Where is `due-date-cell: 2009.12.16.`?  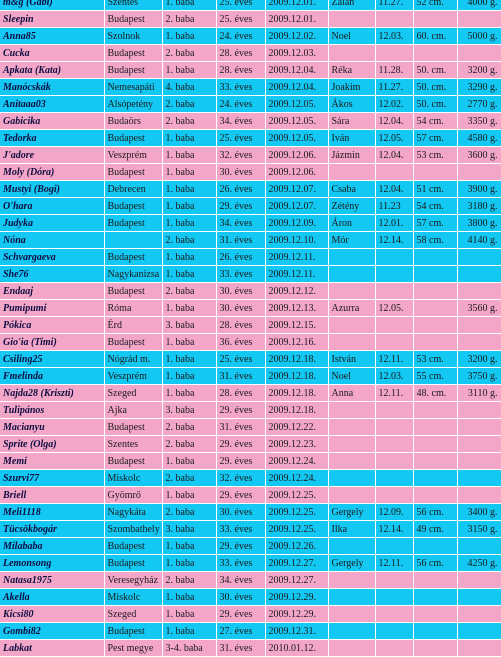
due-date-cell: 2009.12.16. is located at coordinates (297, 342).